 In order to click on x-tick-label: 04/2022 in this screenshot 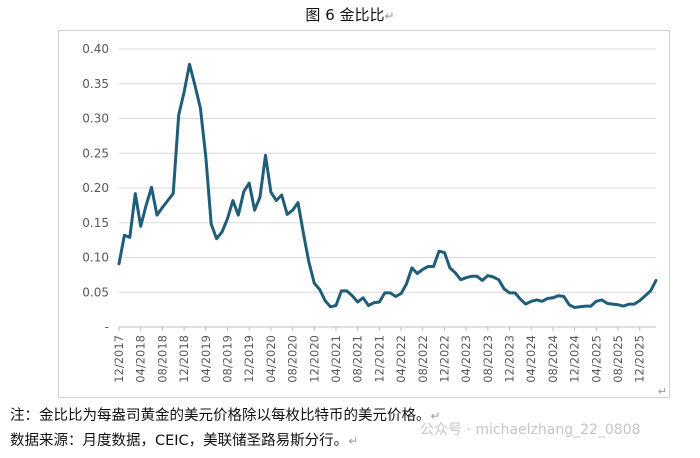, I will do `click(401, 359)`.